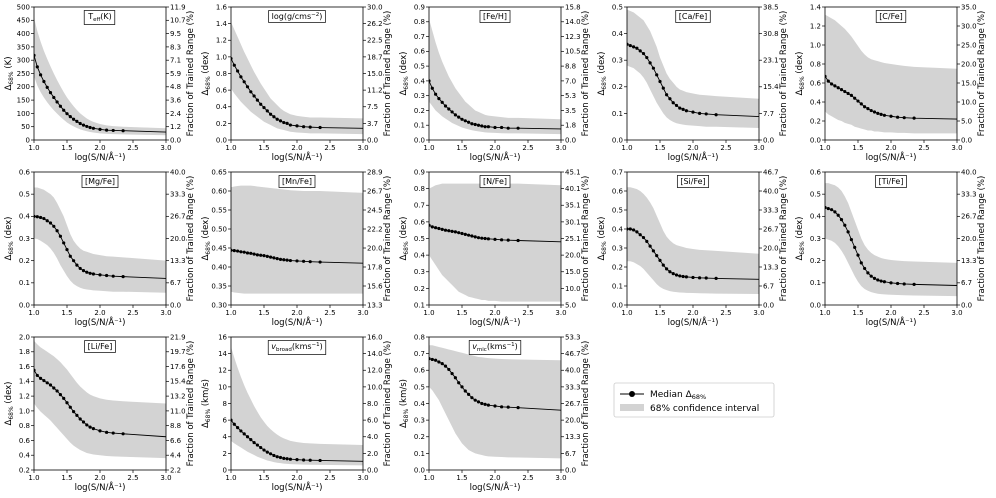 This screenshot has width=996, height=498. What do you see at coordinates (602, 63) in the screenshot?
I see `y-label-unit: (dex)` at bounding box center [602, 63].